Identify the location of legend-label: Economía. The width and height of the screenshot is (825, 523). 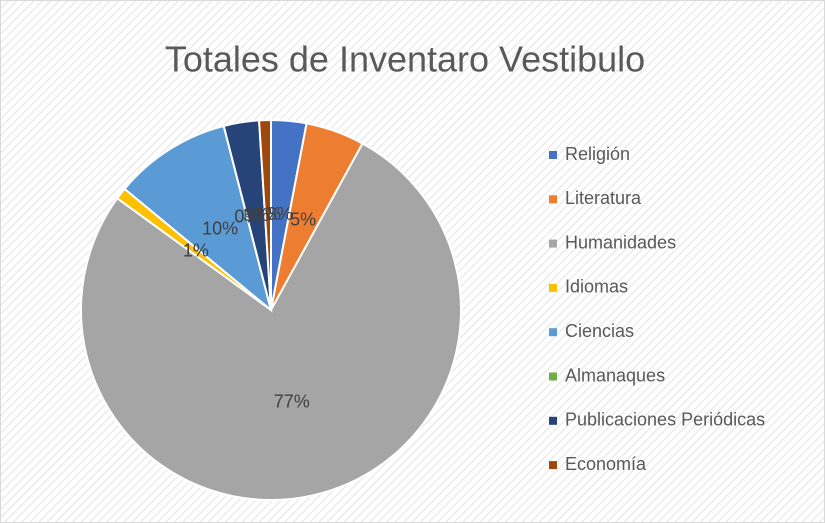
(606, 464).